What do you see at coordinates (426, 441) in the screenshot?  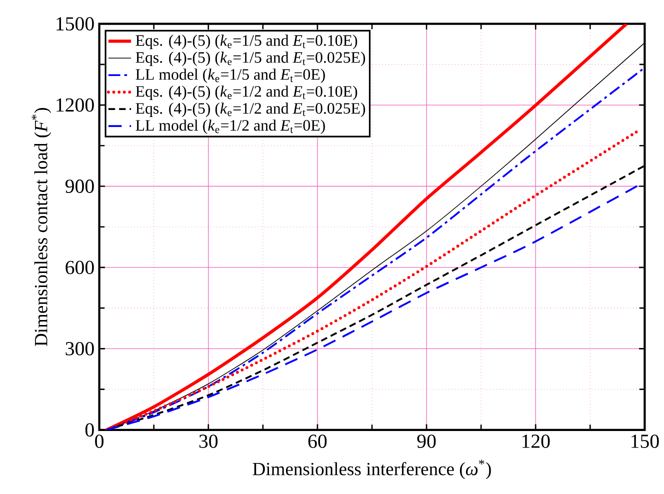 I see `x-tick-label: 90` at bounding box center [426, 441].